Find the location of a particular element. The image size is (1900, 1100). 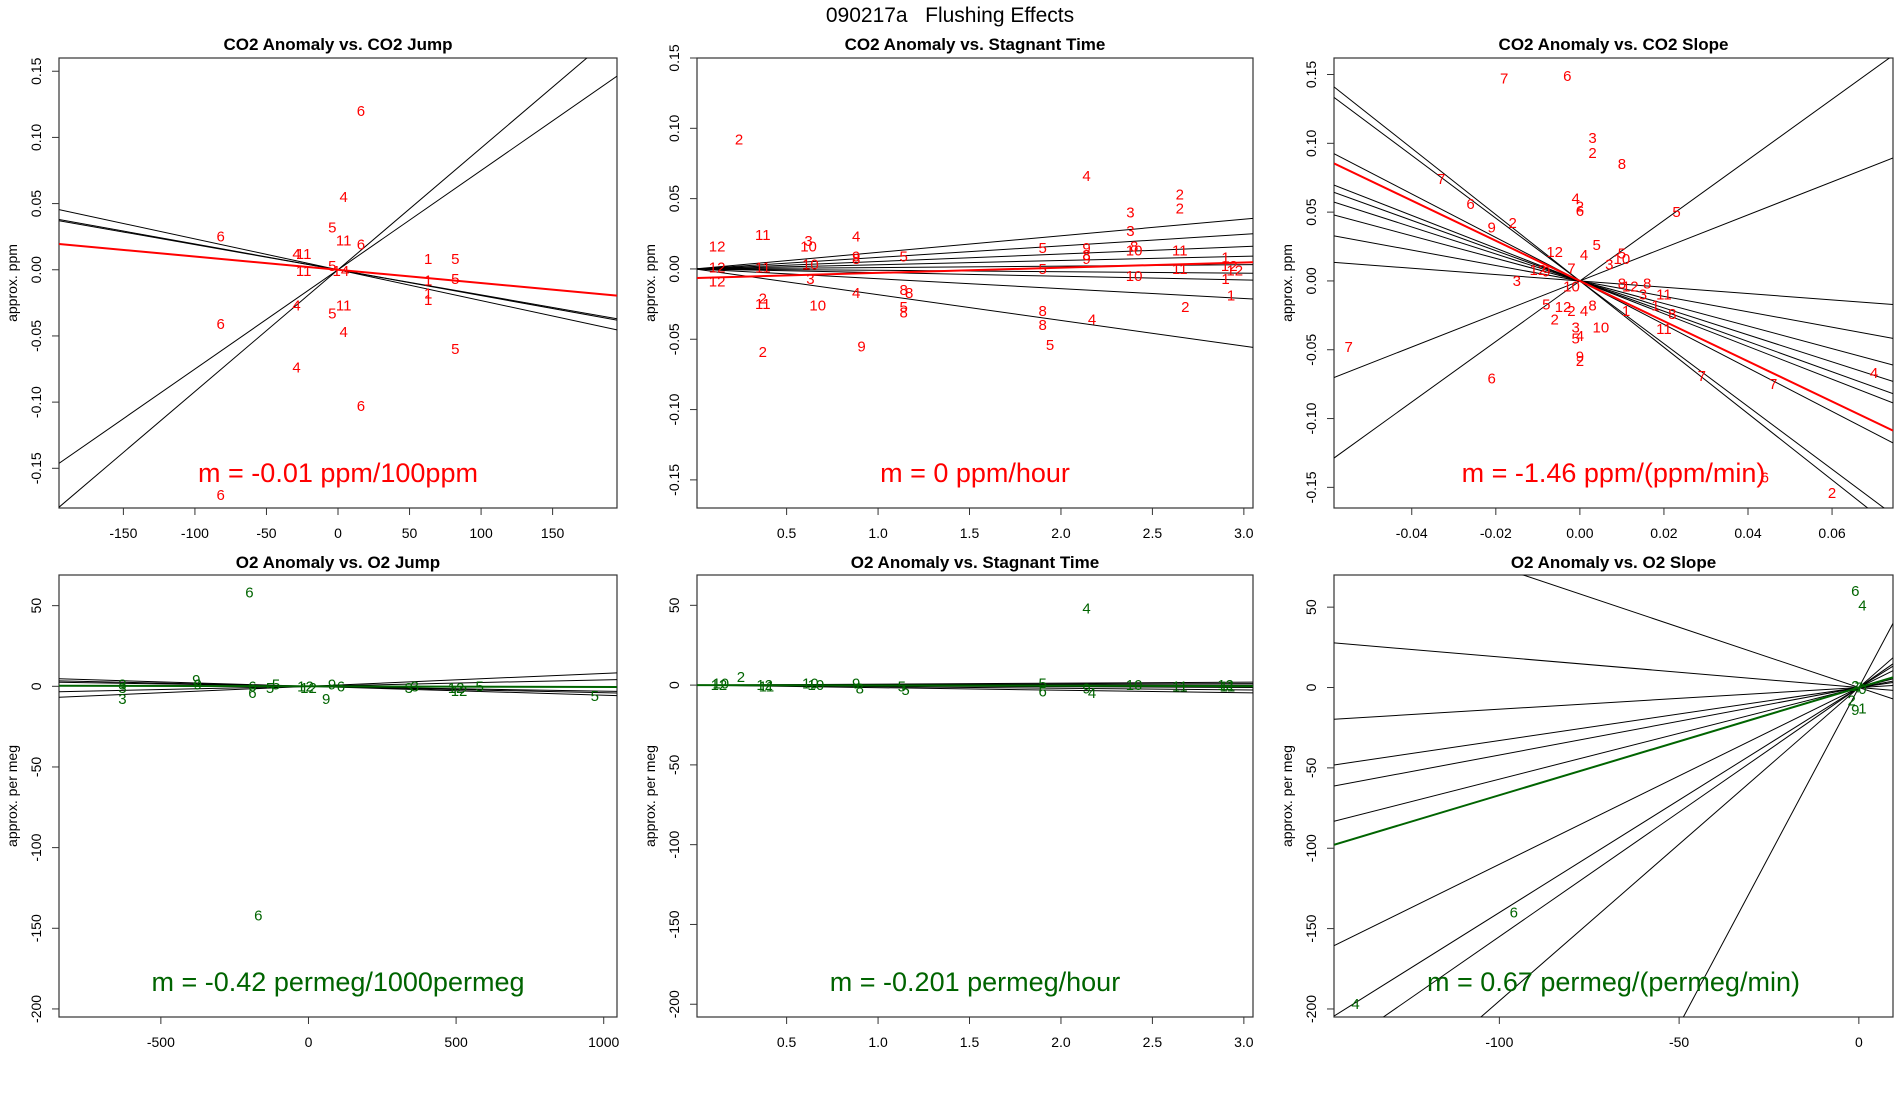

x-tick-label: 0.06 is located at coordinates (1831, 533).